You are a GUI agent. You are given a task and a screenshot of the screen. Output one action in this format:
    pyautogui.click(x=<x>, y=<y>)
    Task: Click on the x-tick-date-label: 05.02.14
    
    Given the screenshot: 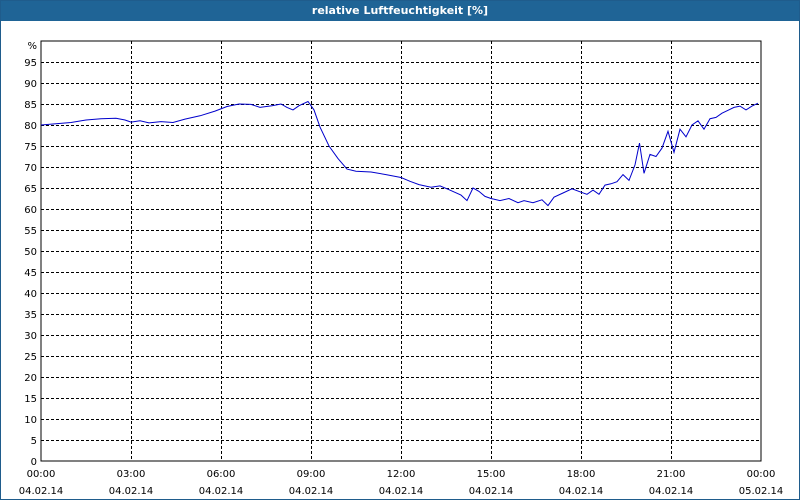 What is the action you would take?
    pyautogui.click(x=761, y=491)
    